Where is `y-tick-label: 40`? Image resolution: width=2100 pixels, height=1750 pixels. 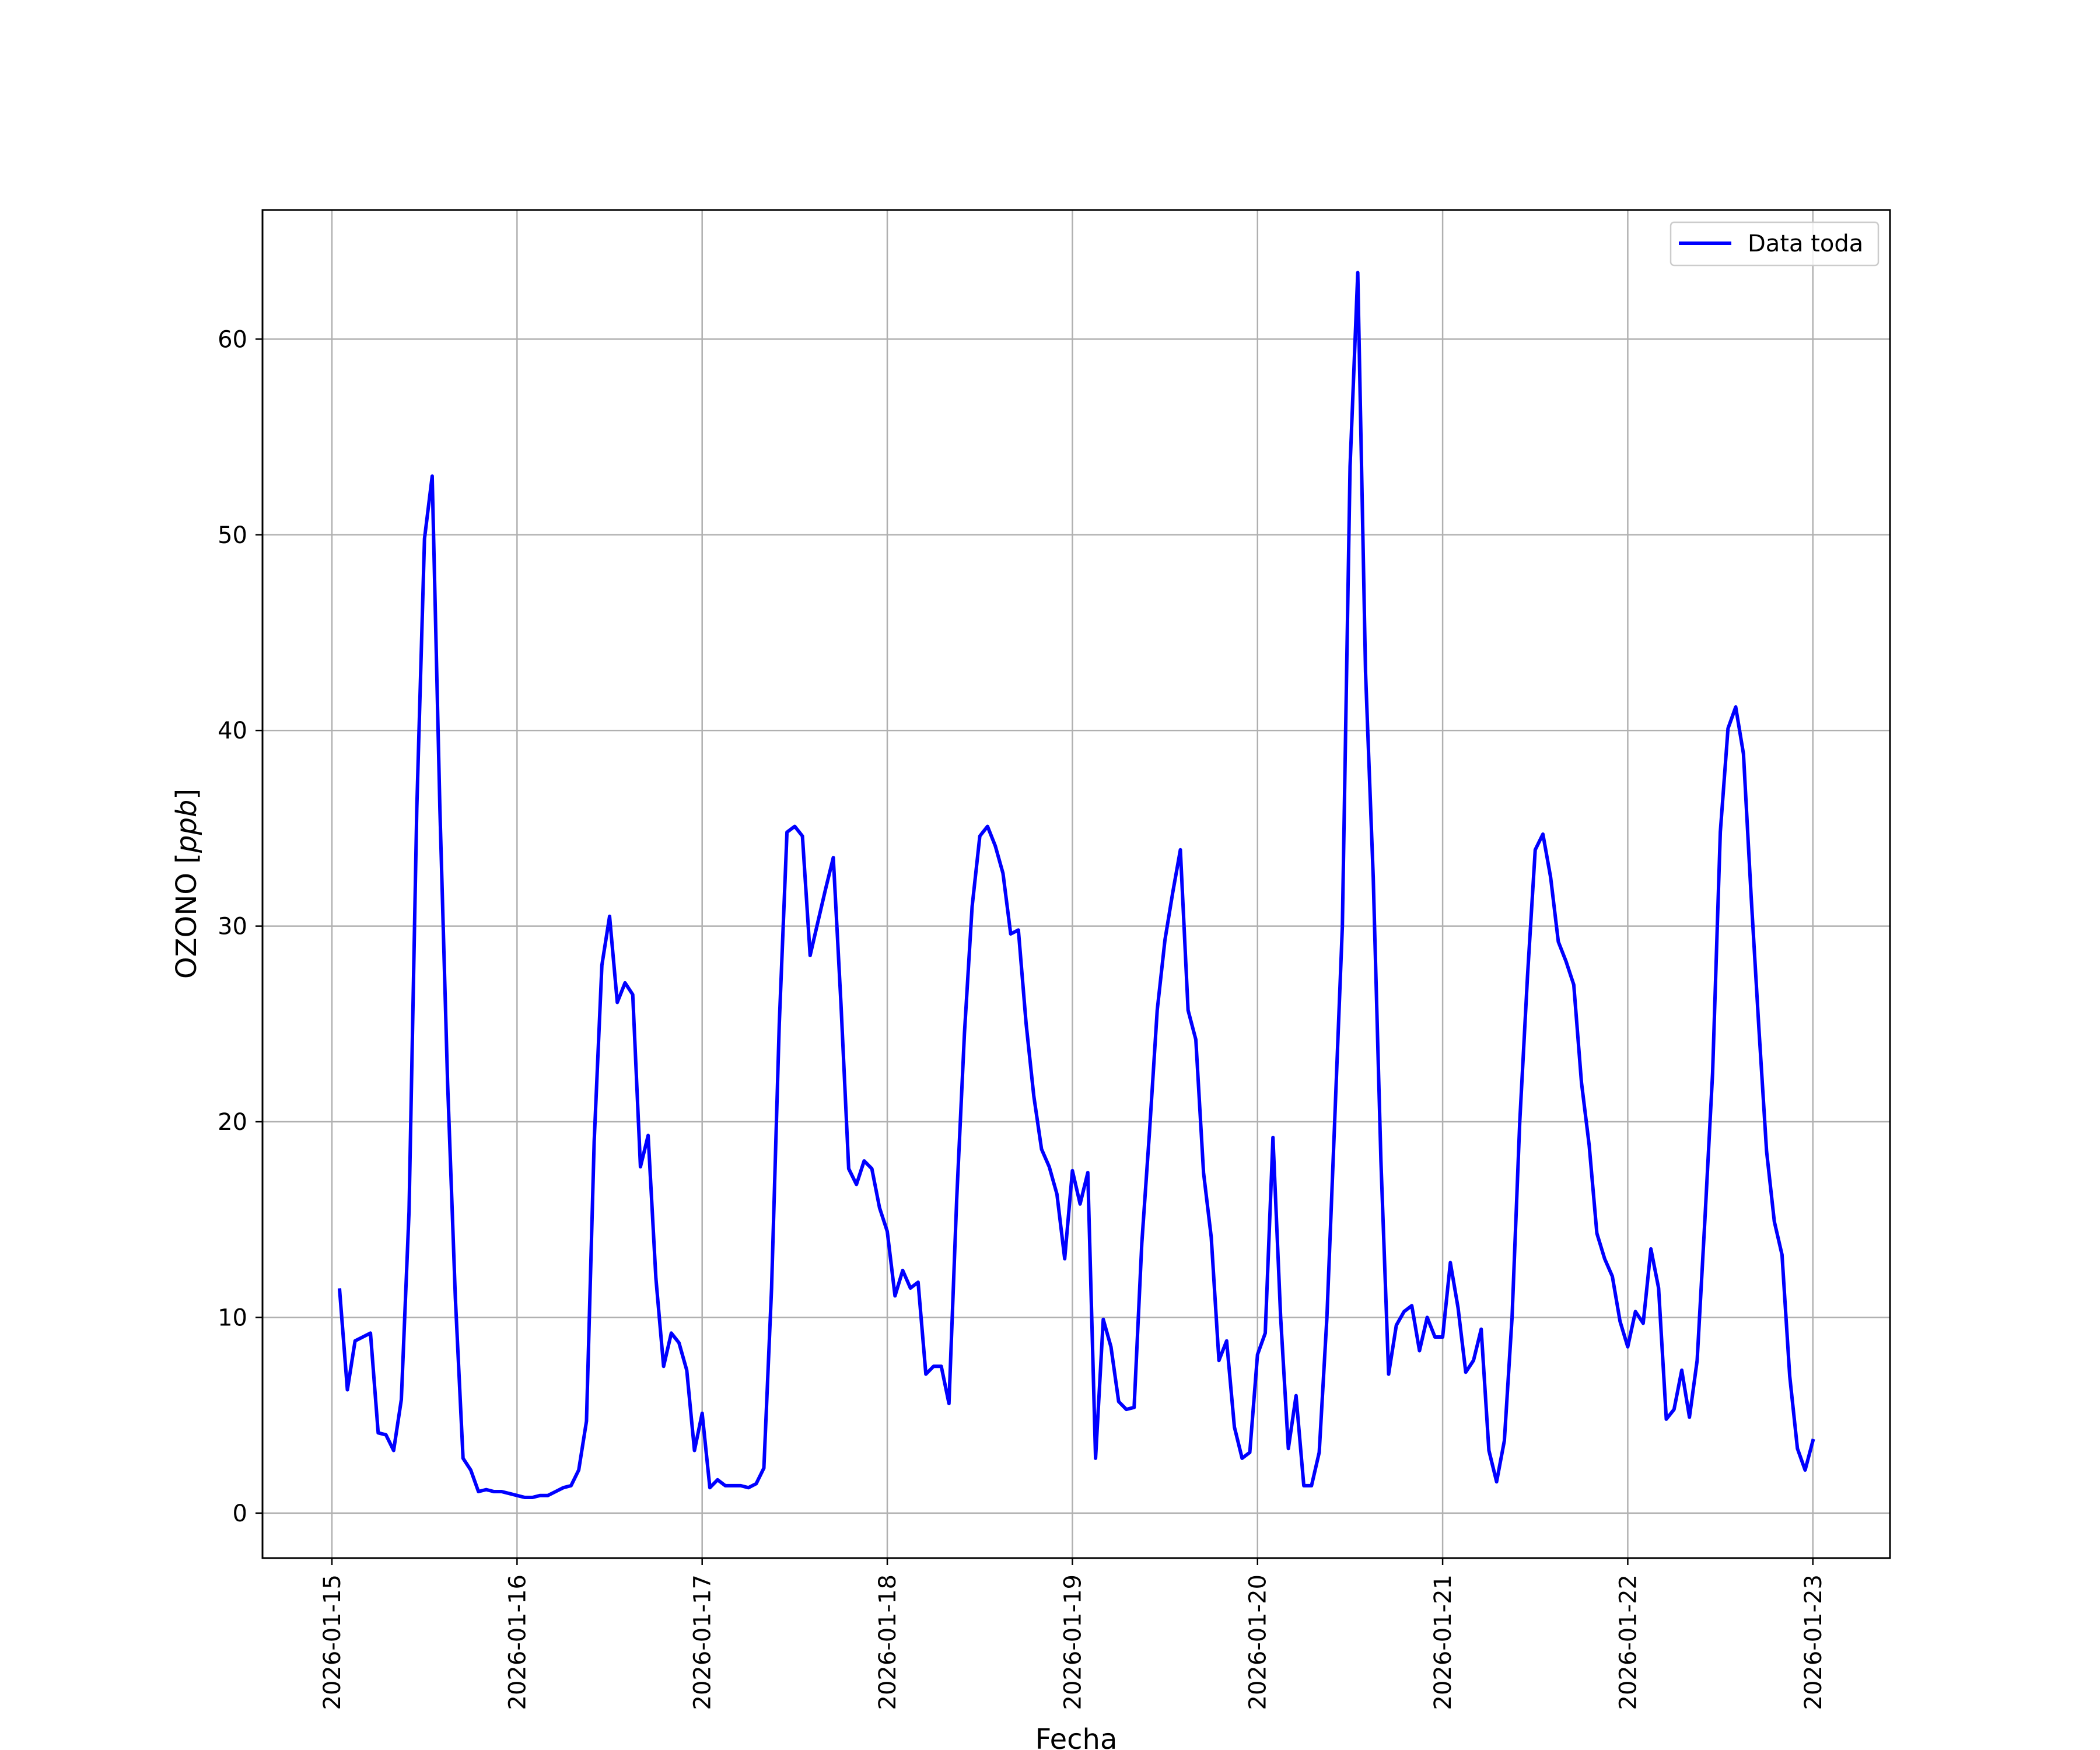 y-tick-label: 40 is located at coordinates (232, 731).